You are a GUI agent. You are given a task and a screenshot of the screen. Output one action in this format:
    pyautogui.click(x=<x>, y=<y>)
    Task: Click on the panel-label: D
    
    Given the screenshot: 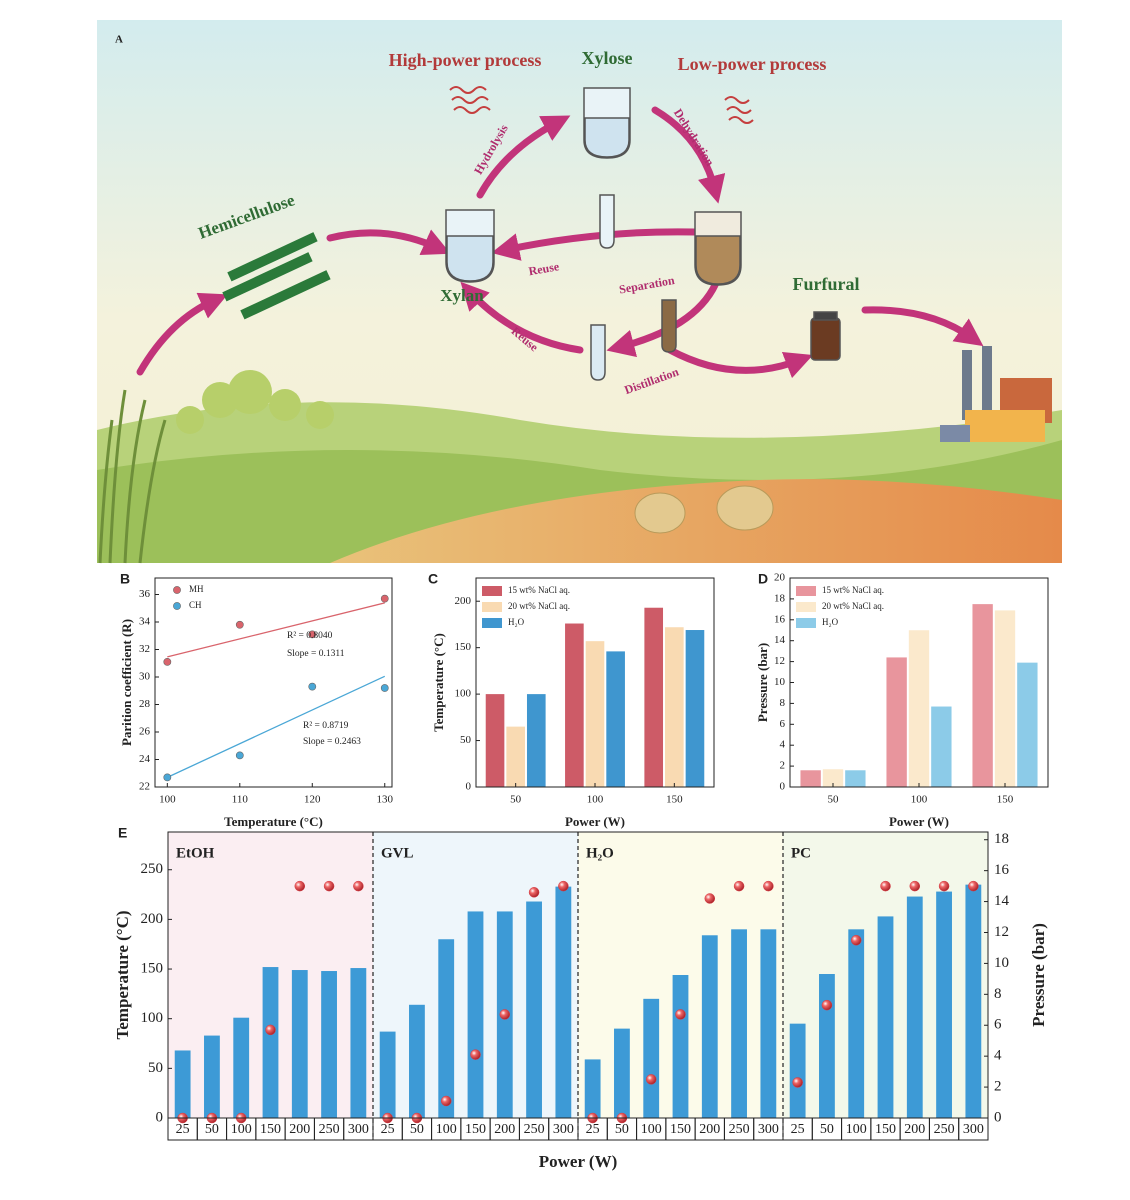 What is the action you would take?
    pyautogui.click(x=763, y=579)
    